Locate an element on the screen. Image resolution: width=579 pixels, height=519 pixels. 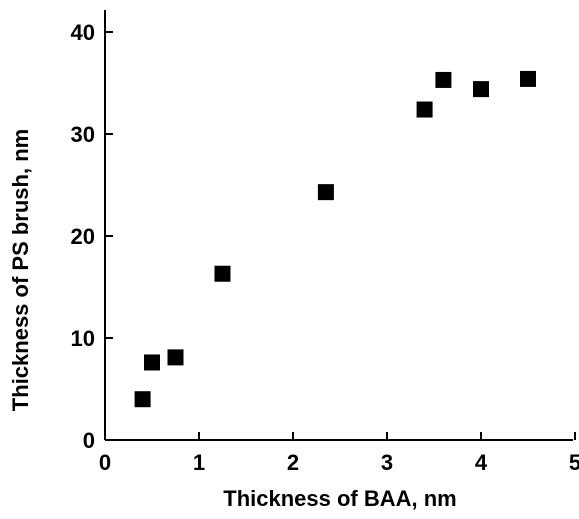
x-tick-label: 0 is located at coordinates (105, 462).